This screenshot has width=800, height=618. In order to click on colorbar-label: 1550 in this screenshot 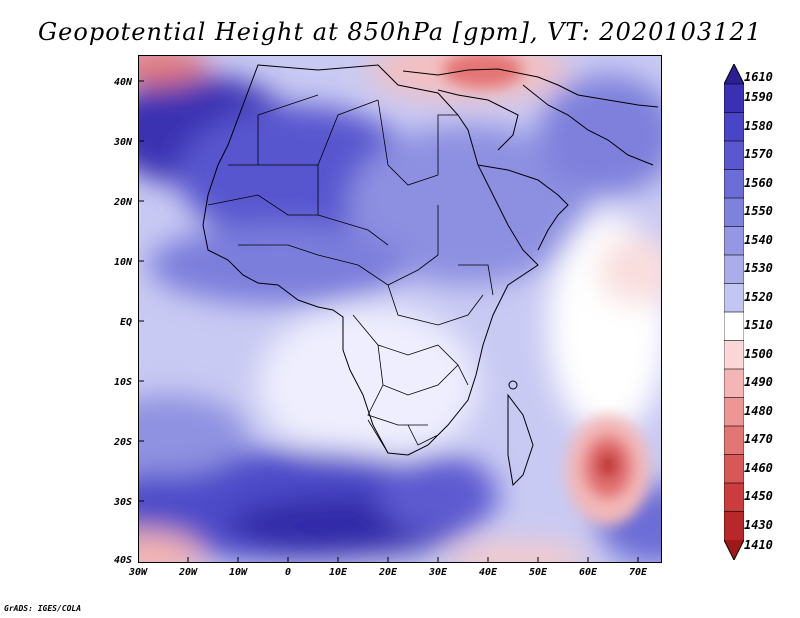, I will do `click(758, 211)`.